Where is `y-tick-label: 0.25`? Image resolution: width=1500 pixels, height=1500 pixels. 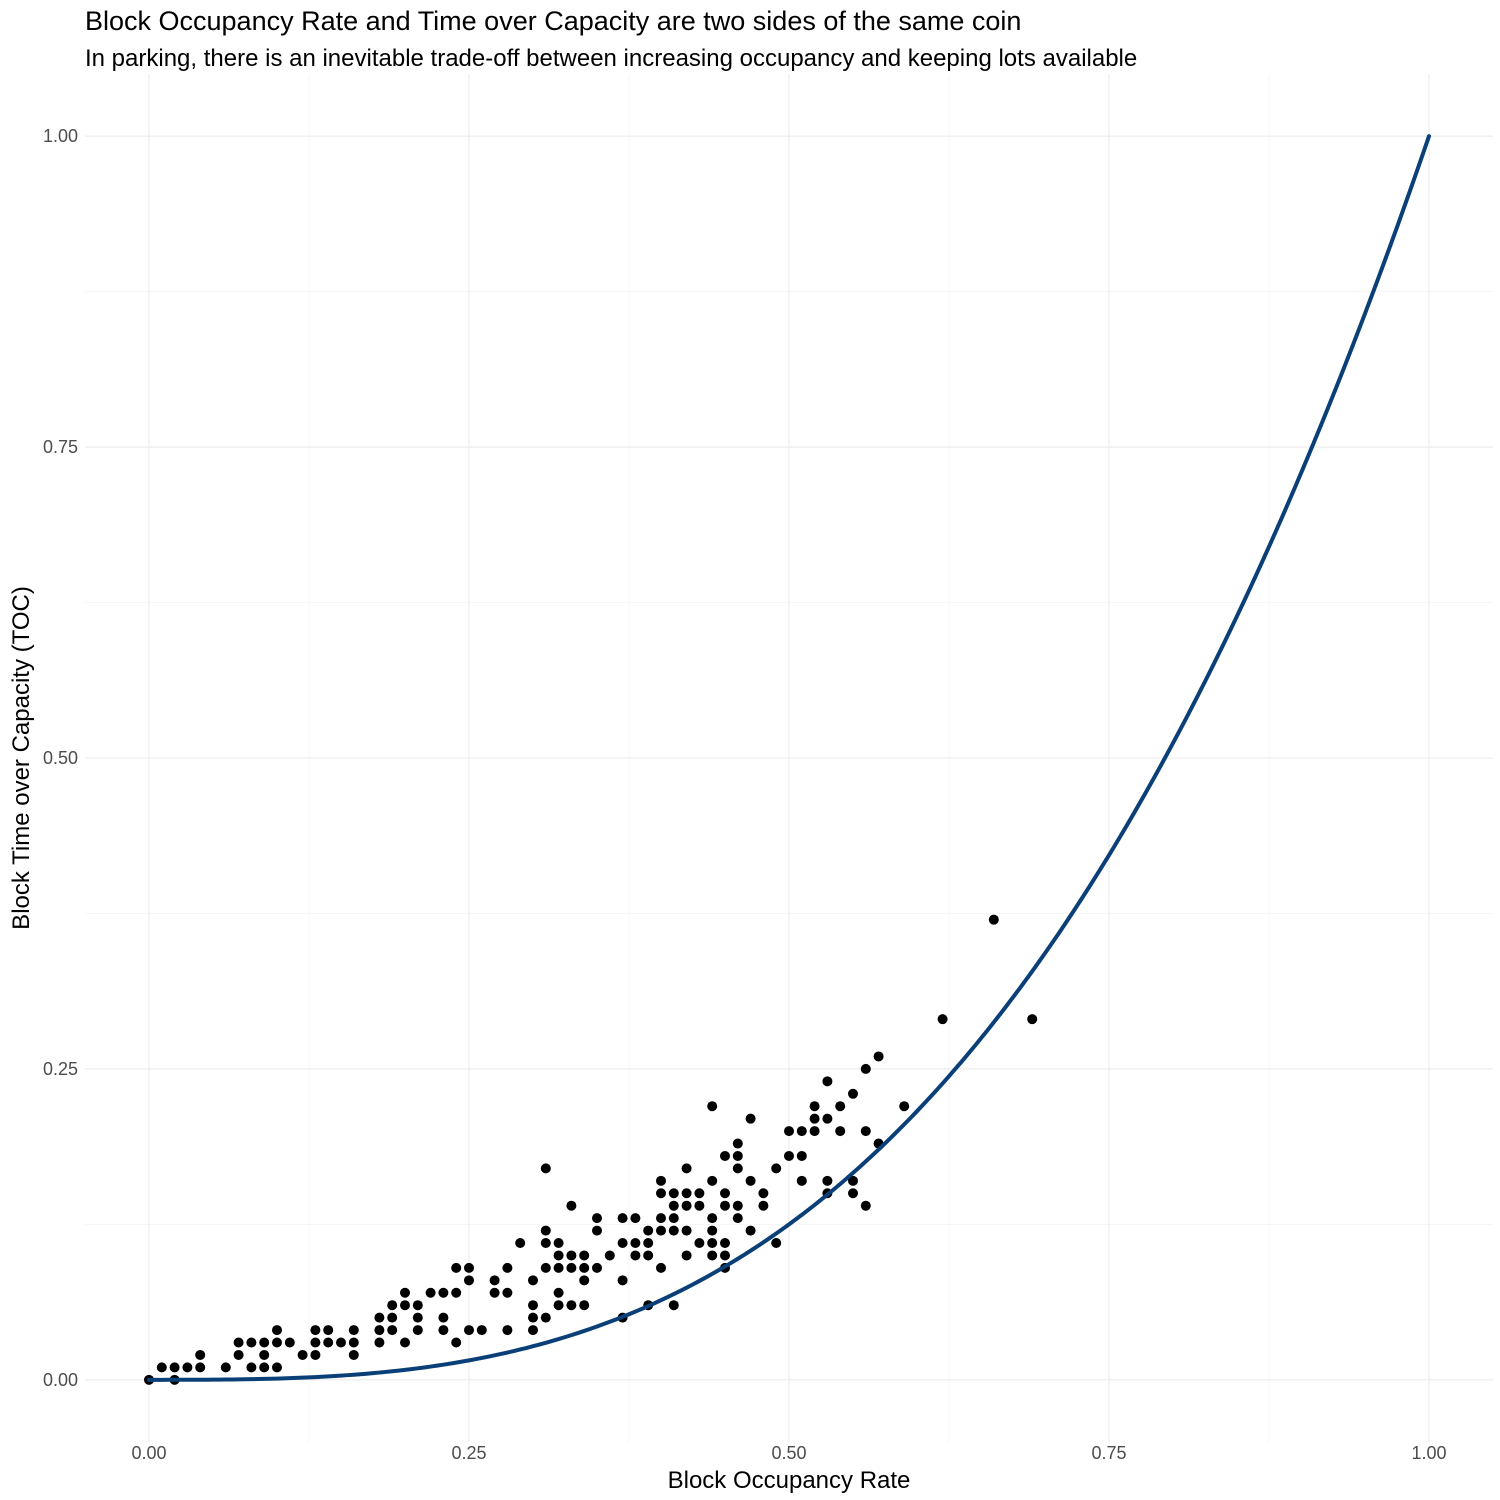
y-tick-label: 0.25 is located at coordinates (60, 1069).